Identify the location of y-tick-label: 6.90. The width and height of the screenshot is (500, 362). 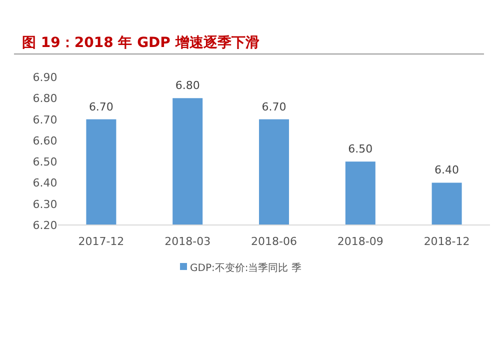
(45, 77).